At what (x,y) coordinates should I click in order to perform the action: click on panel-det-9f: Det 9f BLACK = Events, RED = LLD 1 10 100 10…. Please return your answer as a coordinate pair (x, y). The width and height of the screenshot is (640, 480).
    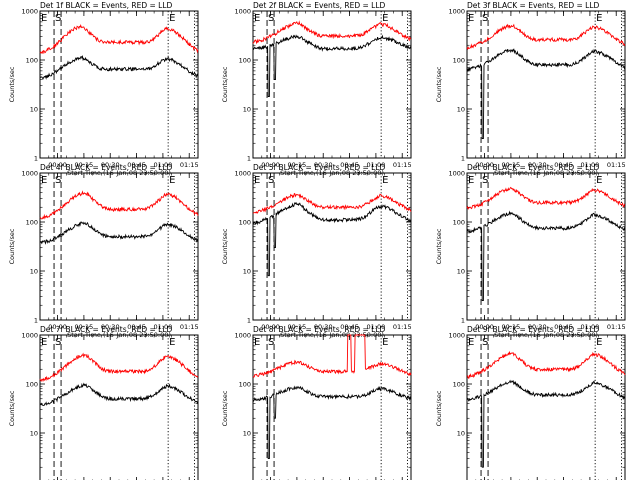
    Looking at the image, I should click on (530, 402).